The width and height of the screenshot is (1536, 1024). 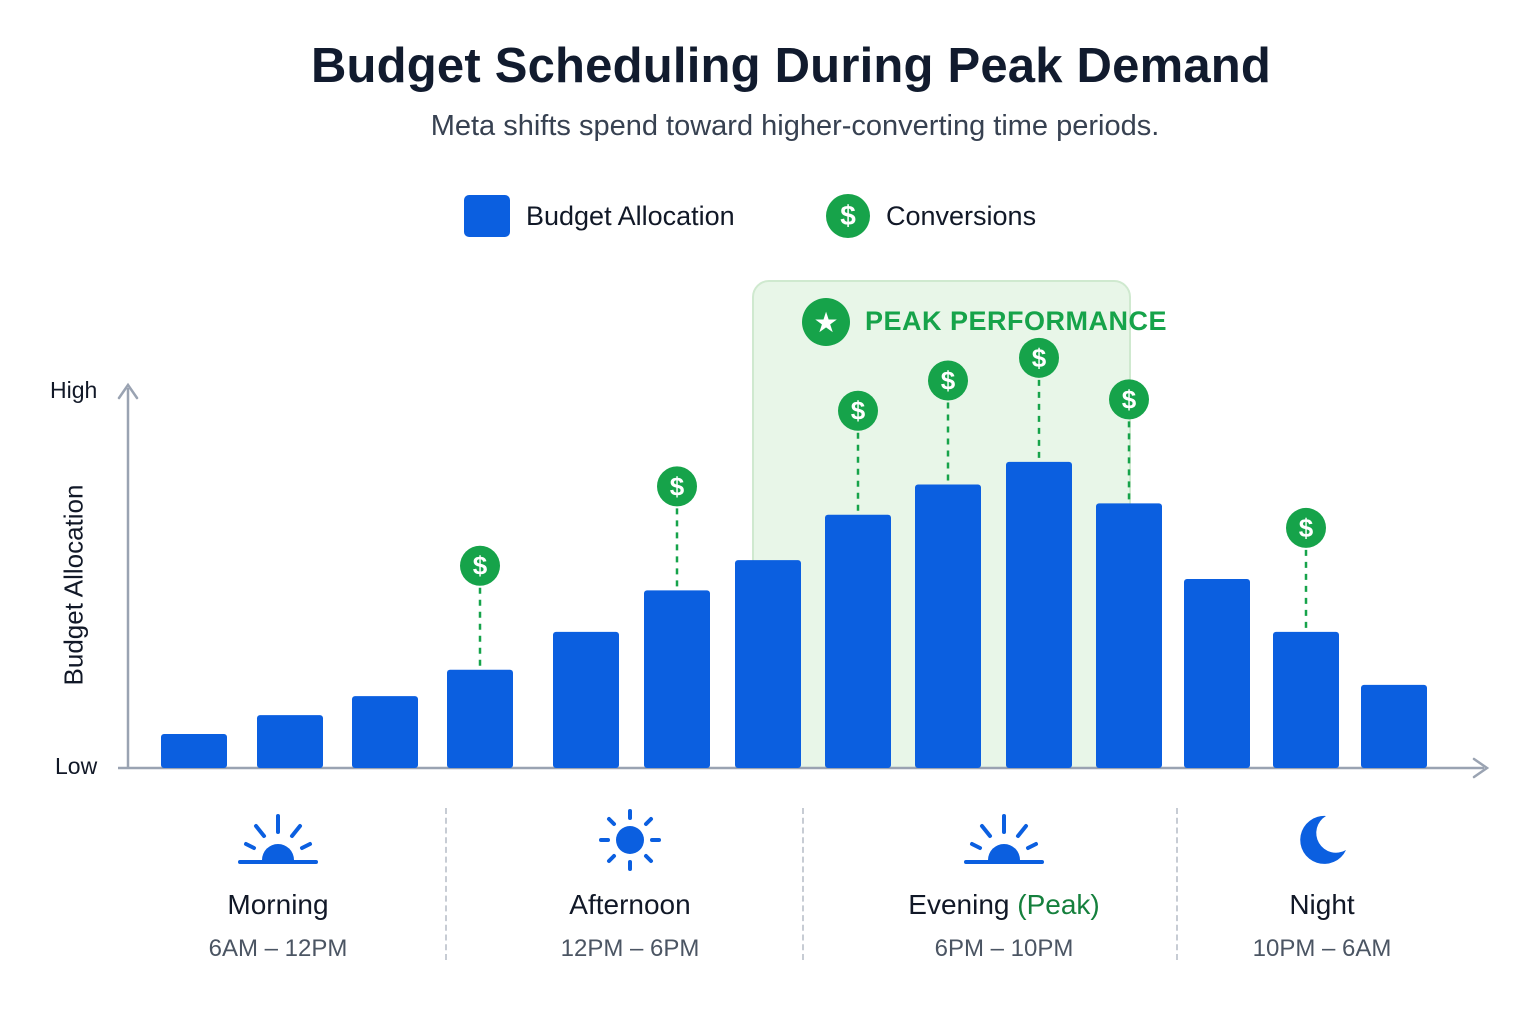 I want to click on legend-label-budget: Budget Allocation, so click(x=630, y=215).